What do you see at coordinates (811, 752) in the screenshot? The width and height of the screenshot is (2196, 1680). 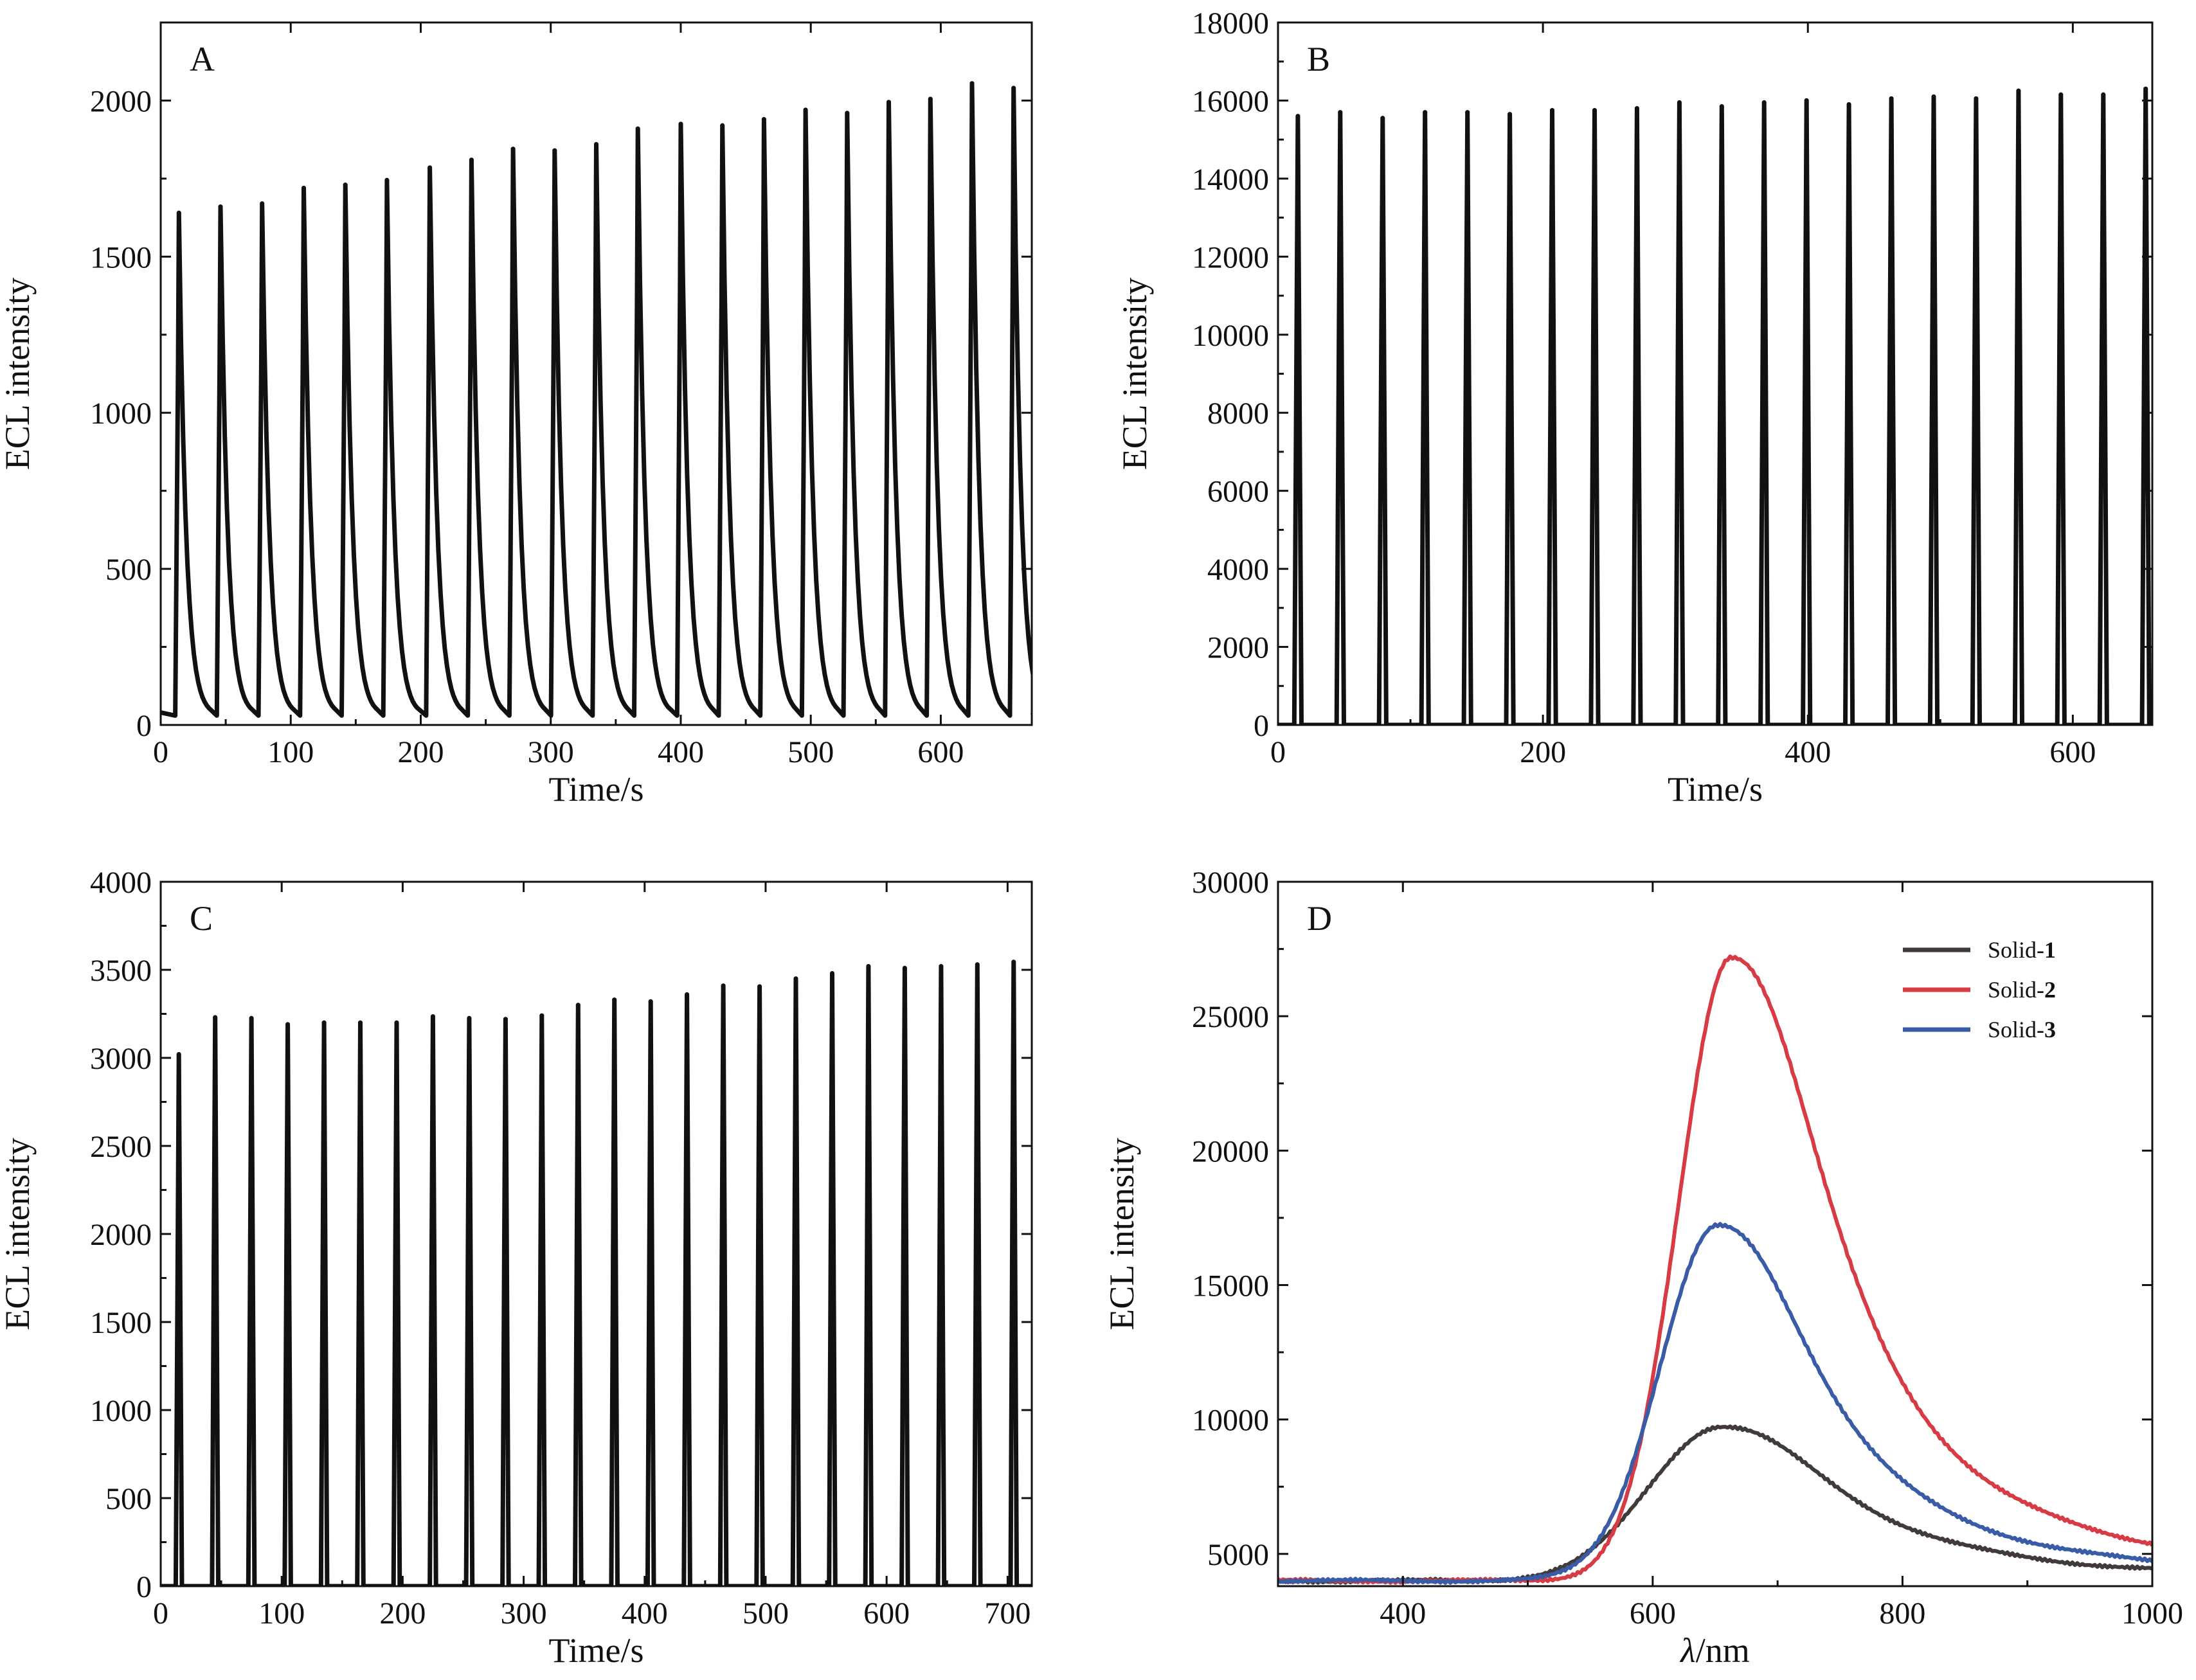 I see `x-tick-label: 500` at bounding box center [811, 752].